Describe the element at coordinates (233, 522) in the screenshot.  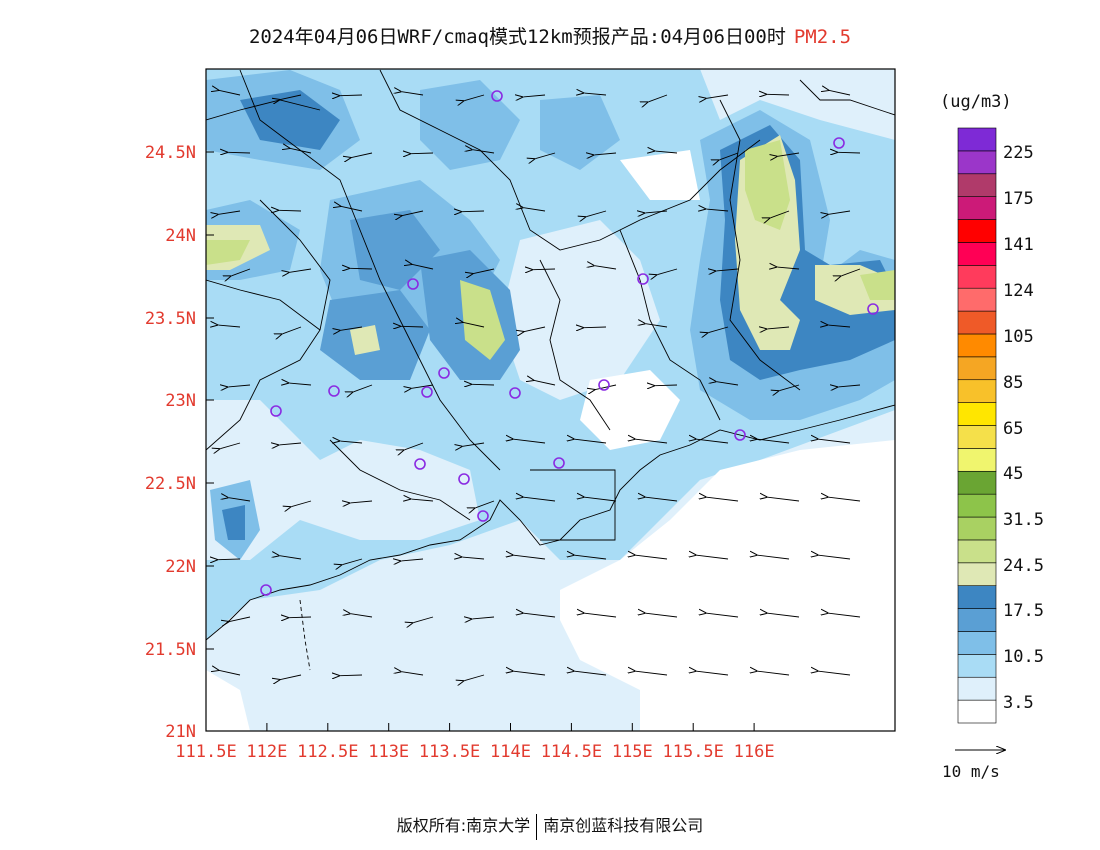
I see `field-high-sw` at that location.